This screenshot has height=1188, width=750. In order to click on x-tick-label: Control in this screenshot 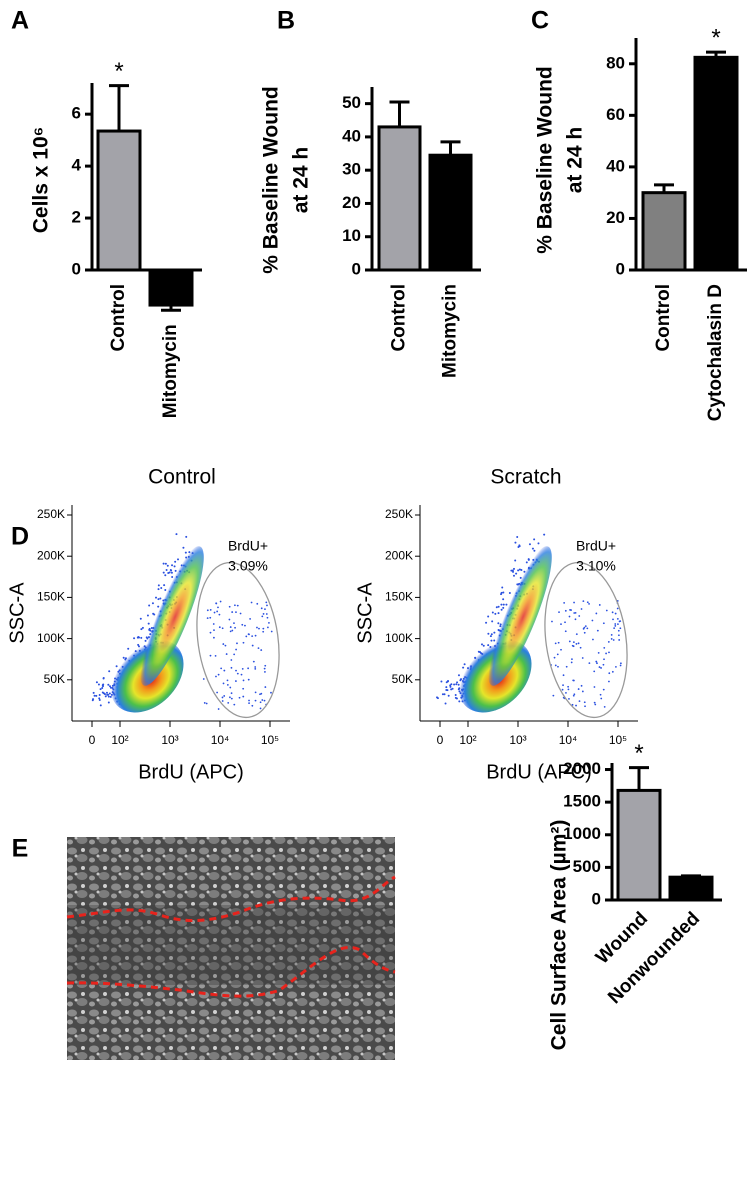, I will do `click(118, 318)`.